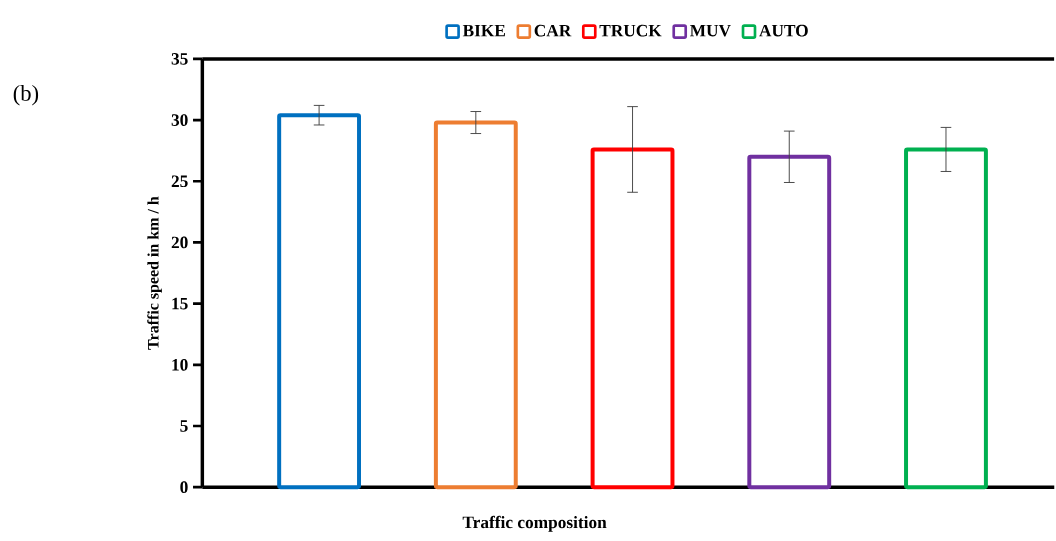 This screenshot has height=541, width=1056. I want to click on y-tick-label: 25, so click(179, 181).